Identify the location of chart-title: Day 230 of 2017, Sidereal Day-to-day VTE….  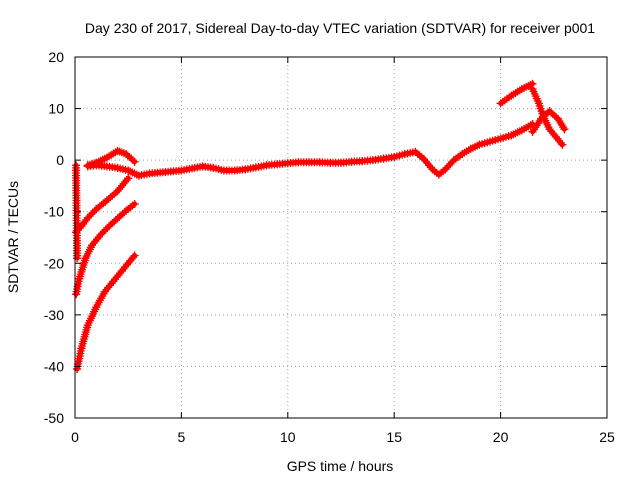
(340, 28).